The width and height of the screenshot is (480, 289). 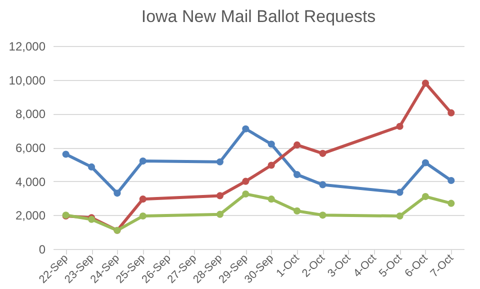 What do you see at coordinates (27, 80) in the screenshot?
I see `y-tick-label: 10,000` at bounding box center [27, 80].